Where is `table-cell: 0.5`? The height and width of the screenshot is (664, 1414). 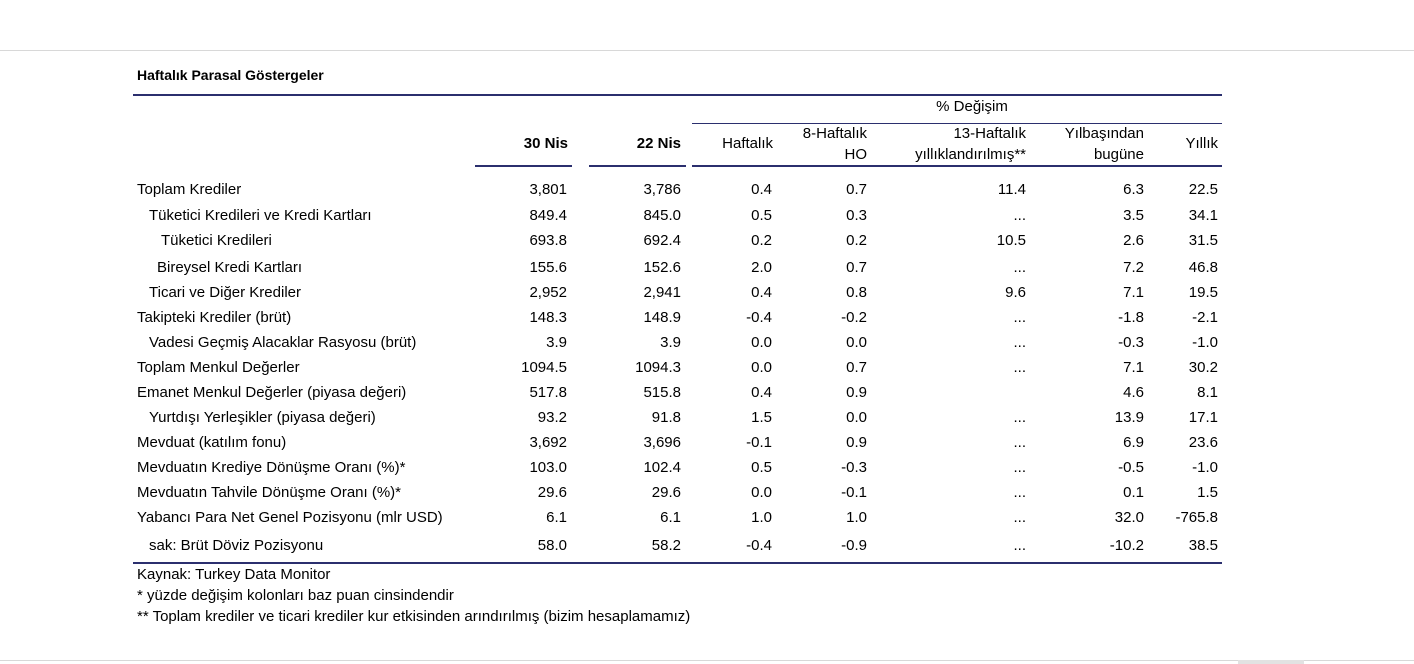
table-cell: 0.5 is located at coordinates (761, 467).